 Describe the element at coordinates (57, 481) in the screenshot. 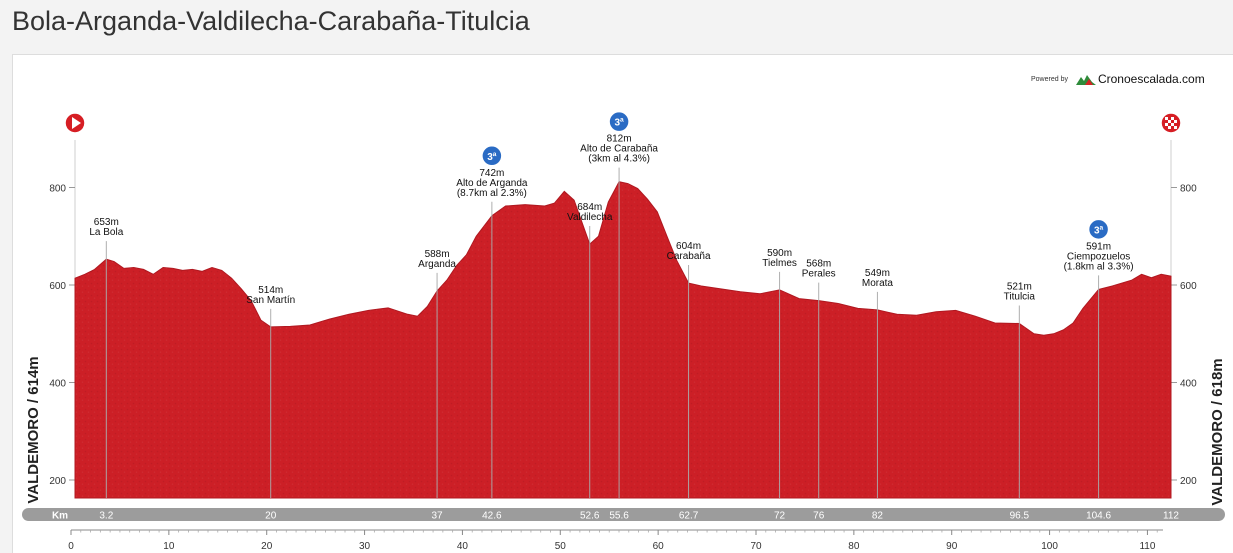

I see `y-tick-label-left: 200` at that location.